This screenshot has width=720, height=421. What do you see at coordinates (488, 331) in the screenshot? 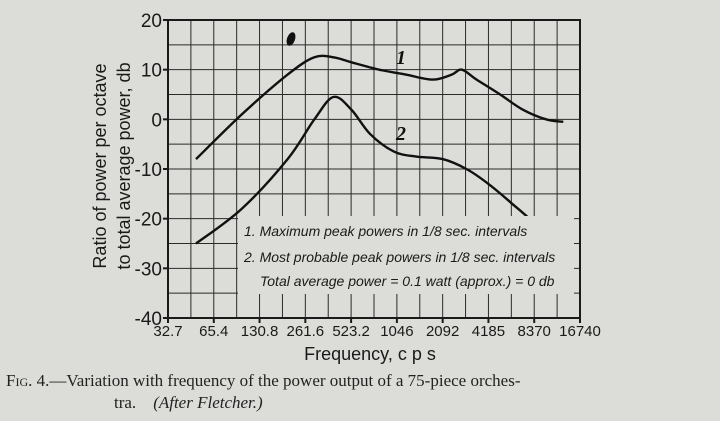
I see `x-tick-label: 4185` at bounding box center [488, 331].